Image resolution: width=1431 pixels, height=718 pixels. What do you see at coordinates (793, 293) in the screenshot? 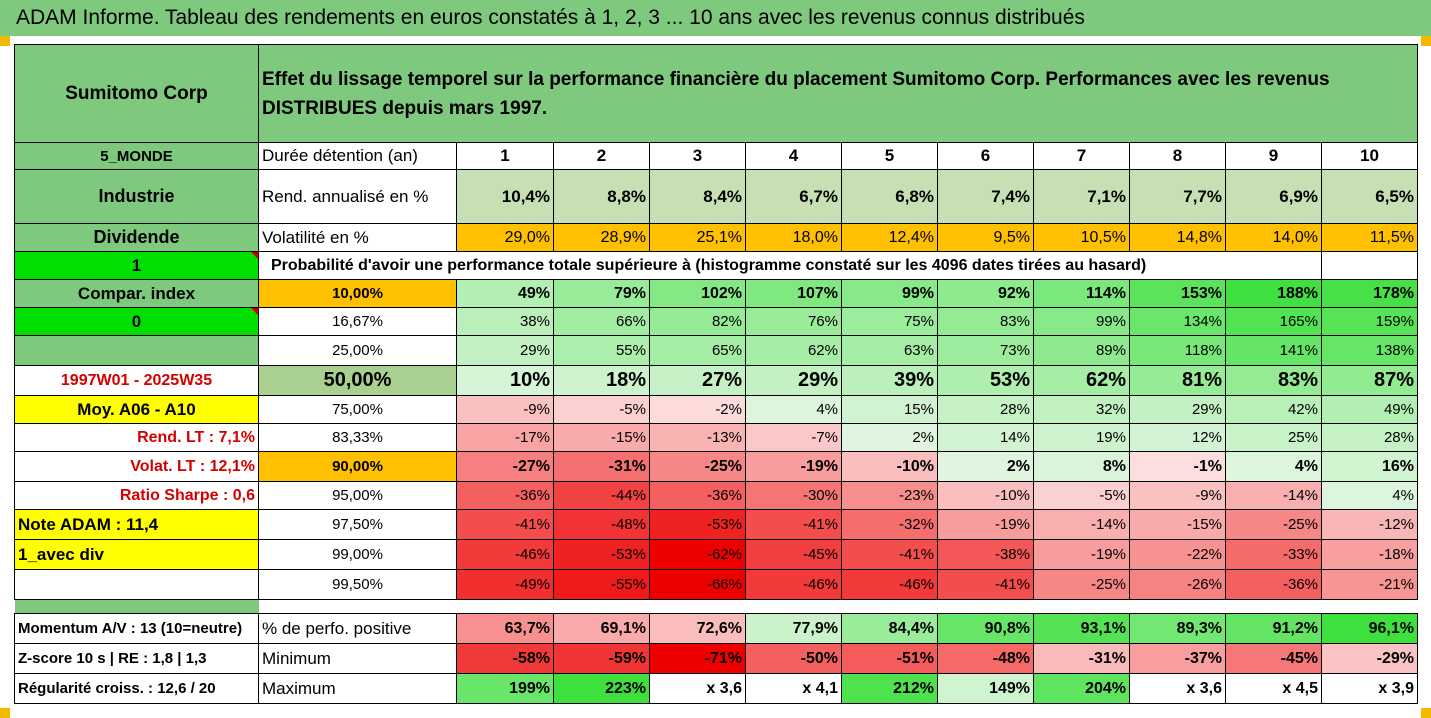
I see `quantile-cell: 107%` at bounding box center [793, 293].